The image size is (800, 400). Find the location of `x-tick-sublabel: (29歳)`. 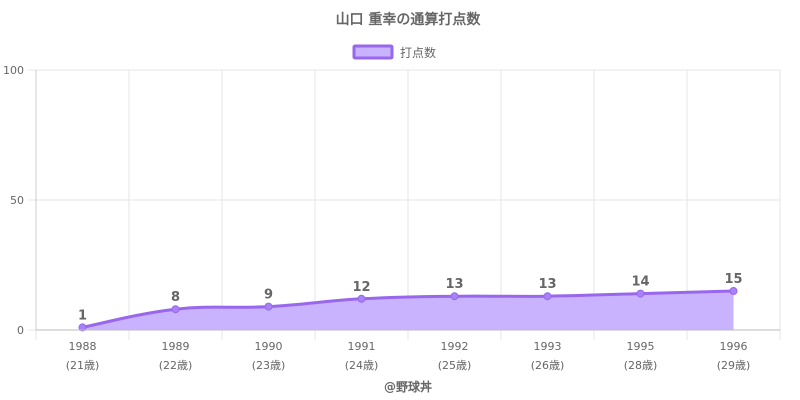

x-tick-sublabel: (29歳) is located at coordinates (734, 365).